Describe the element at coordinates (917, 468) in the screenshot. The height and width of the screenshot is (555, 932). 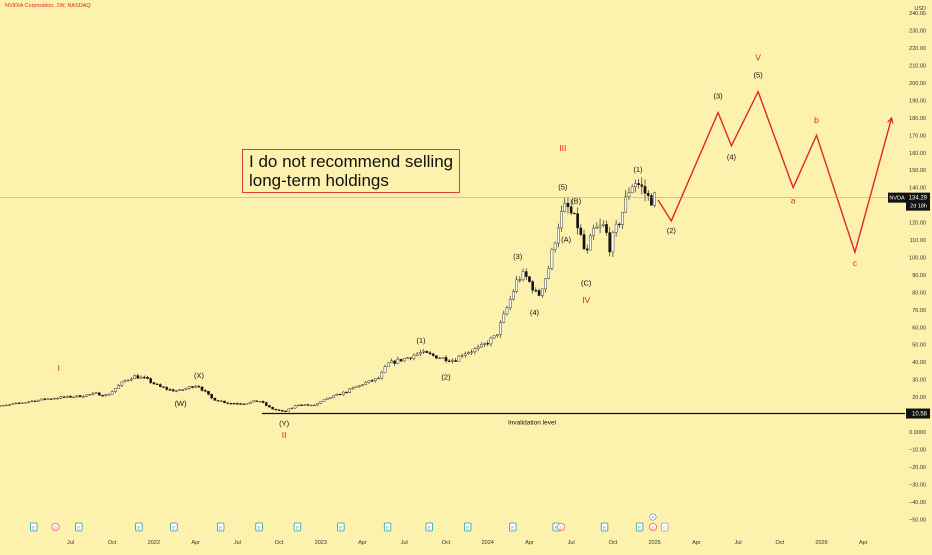
I see `y-tick-label: −20.00` at that location.